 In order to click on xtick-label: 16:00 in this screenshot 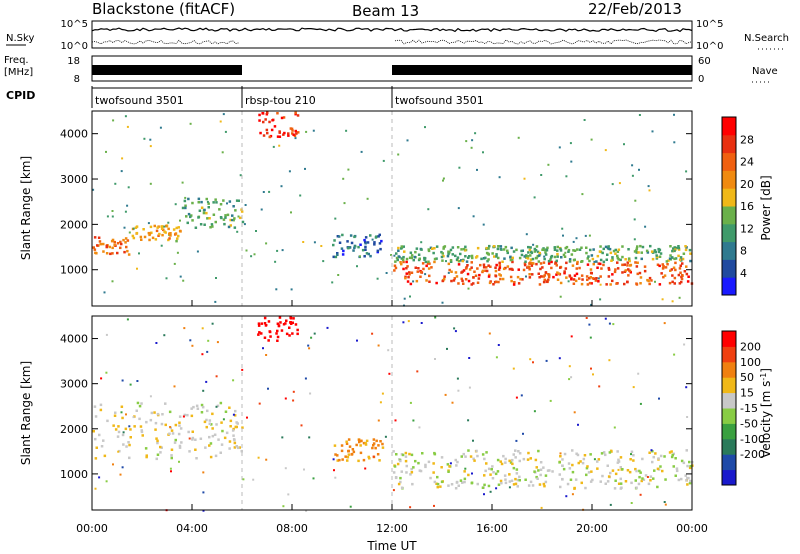, I will do `click(492, 528)`.